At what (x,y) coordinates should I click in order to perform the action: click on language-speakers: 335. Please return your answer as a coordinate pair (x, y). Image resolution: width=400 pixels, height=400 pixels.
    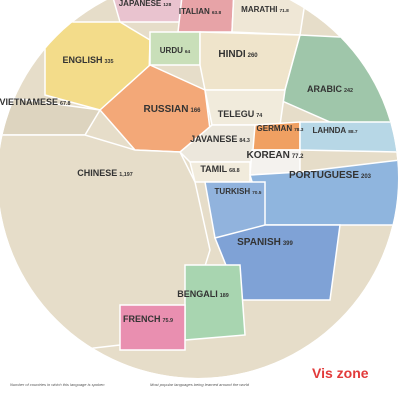
    Looking at the image, I should click on (109, 62).